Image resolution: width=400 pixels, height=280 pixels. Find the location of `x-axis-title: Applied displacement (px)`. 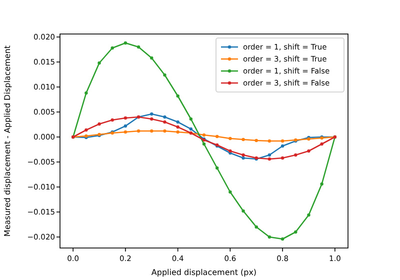

x-axis-title: Applied displacement (px) is located at coordinates (204, 272).